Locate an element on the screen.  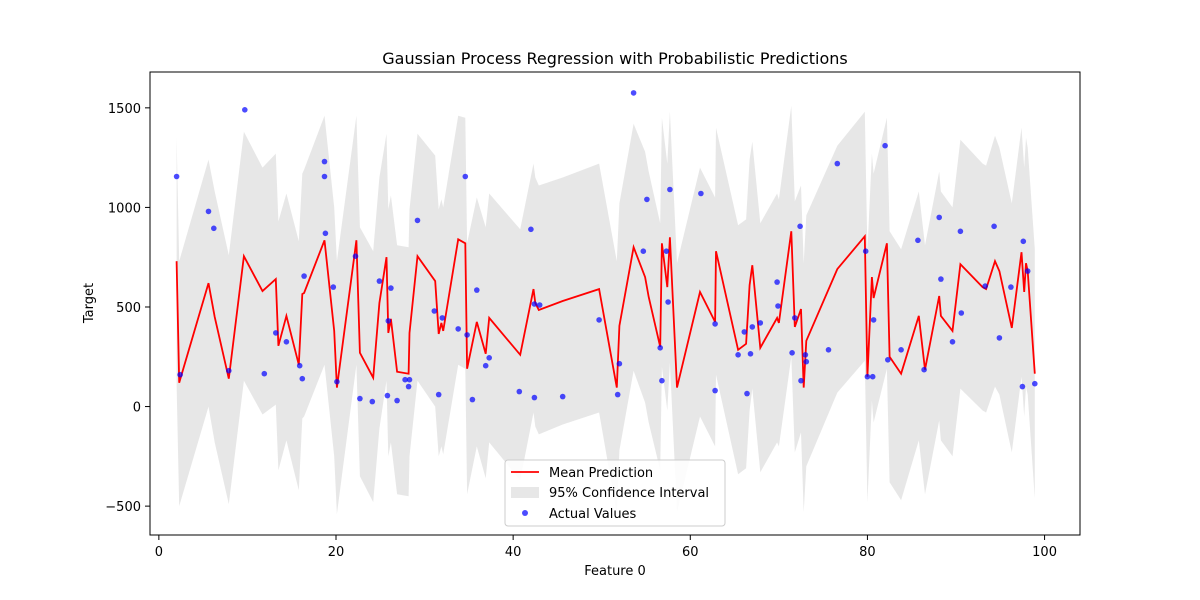
legend-interval-label: 95% Confidence Interval is located at coordinates (629, 493).